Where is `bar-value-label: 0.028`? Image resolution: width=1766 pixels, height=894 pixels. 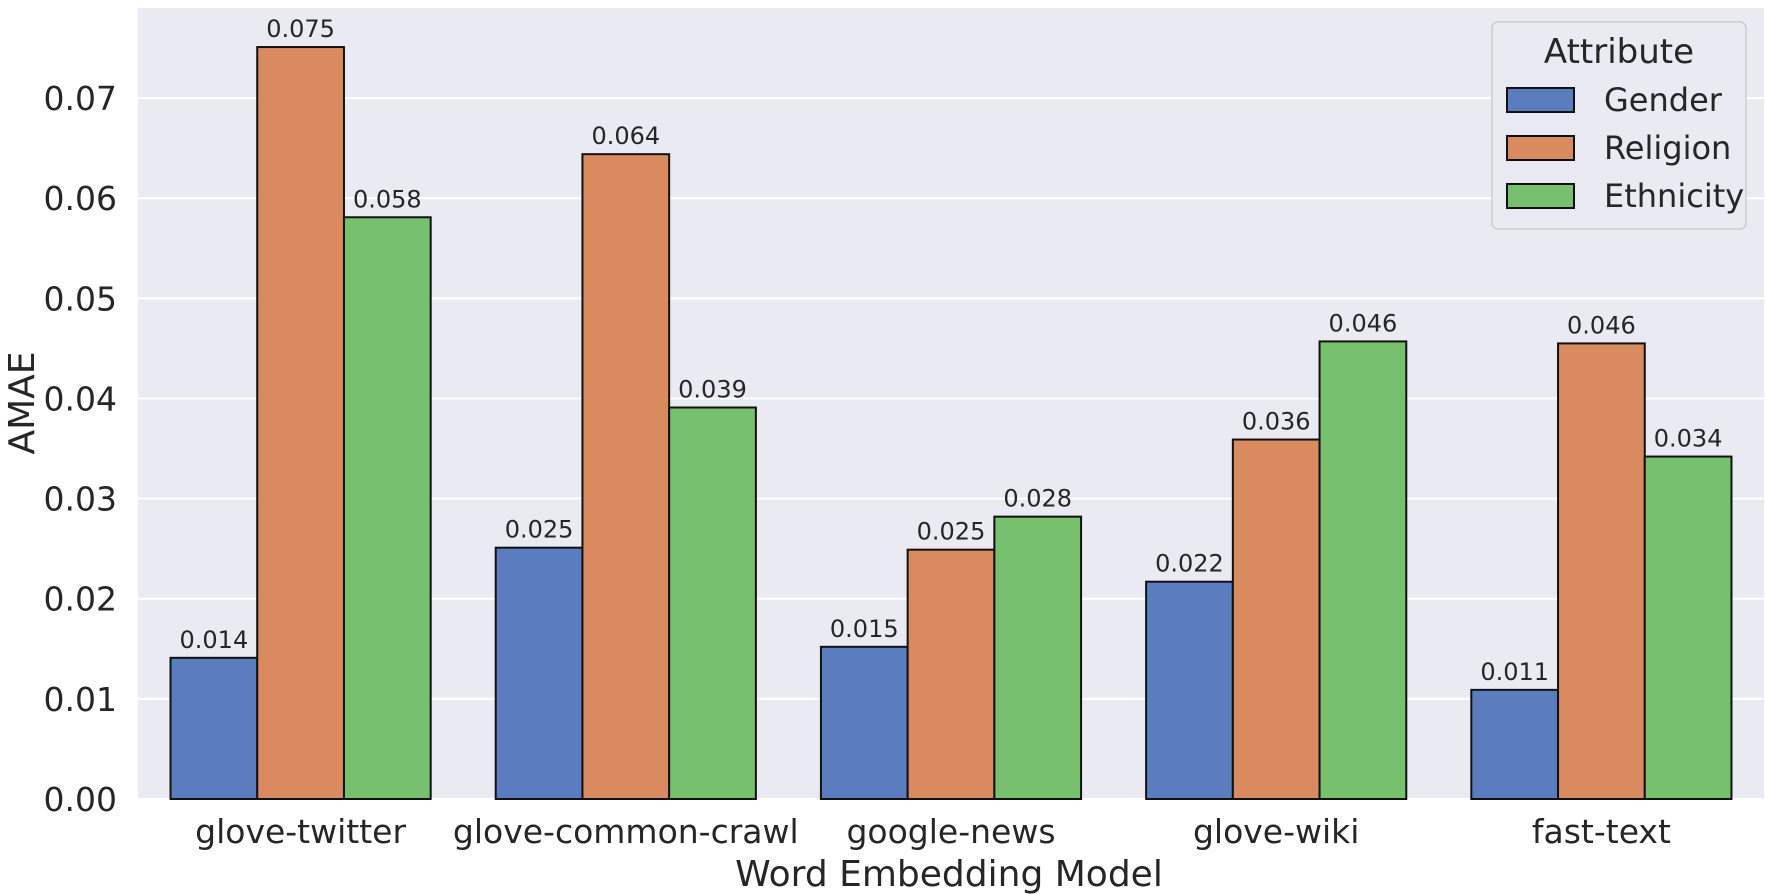
bar-value-label: 0.028 is located at coordinates (1037, 499).